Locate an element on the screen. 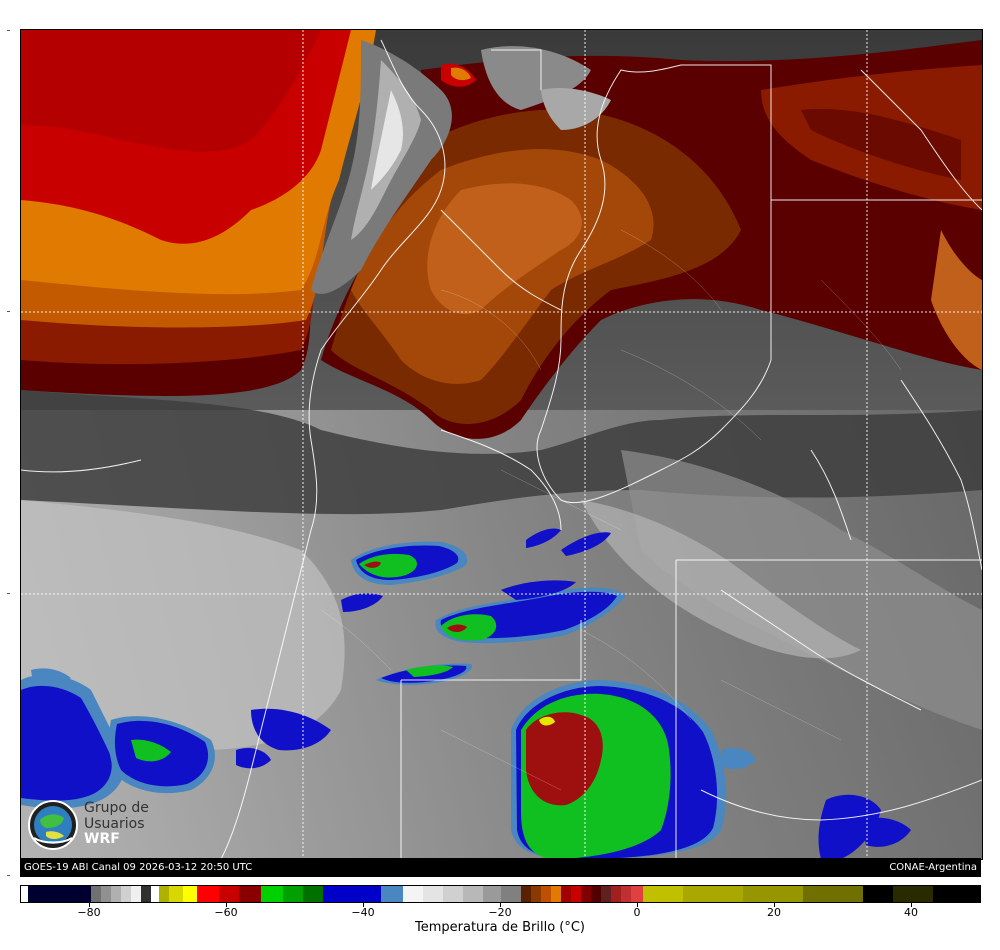 The image size is (1000, 950). logo-text-line1: Grupo de is located at coordinates (116, 808).